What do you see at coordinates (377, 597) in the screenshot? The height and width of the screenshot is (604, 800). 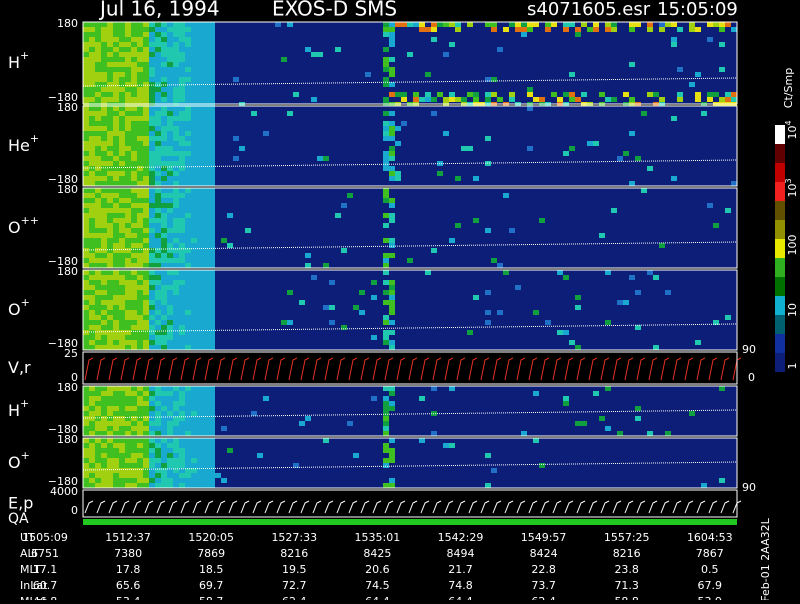 I see `row-value: 64.4` at bounding box center [377, 597].